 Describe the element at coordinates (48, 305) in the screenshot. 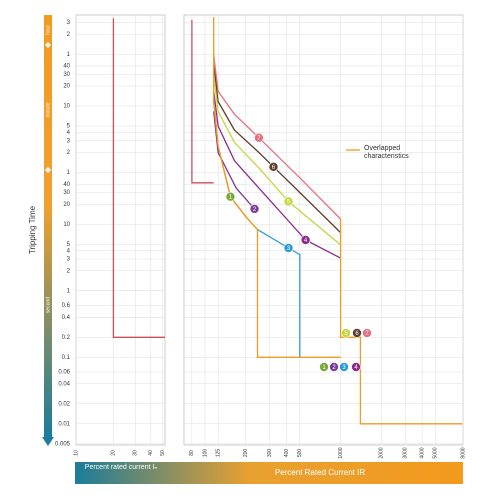

I see `time-unit: second` at that location.